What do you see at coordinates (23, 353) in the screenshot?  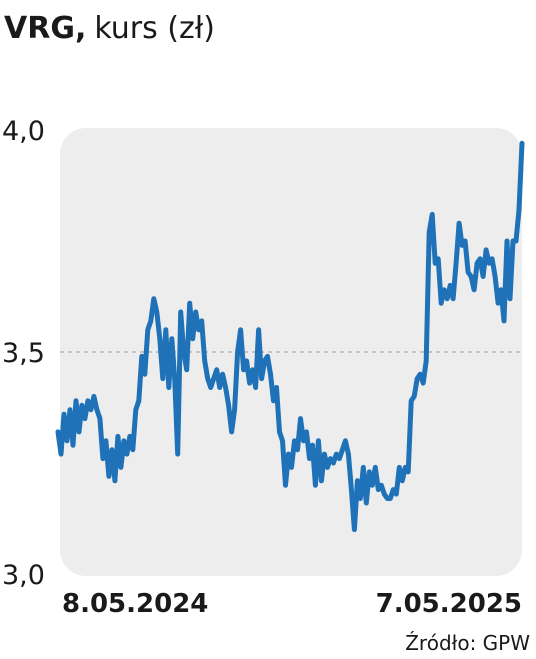 I see `y-tick-label: 3,5` at bounding box center [23, 353].